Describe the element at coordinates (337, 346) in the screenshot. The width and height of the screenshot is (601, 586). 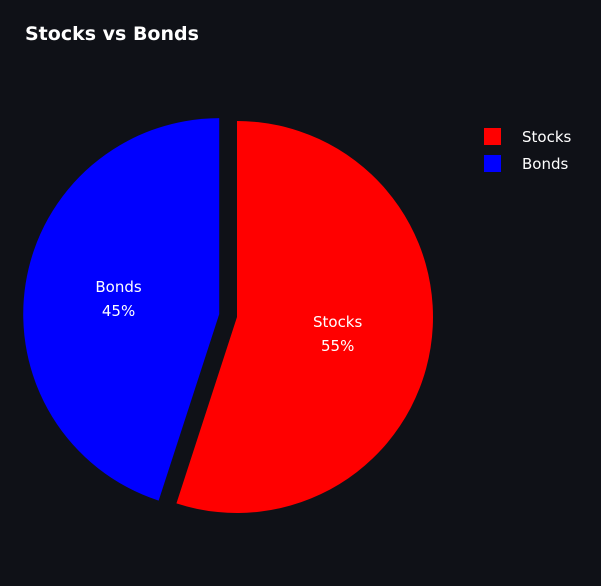
I see `slice-value-stocks: 55%` at that location.